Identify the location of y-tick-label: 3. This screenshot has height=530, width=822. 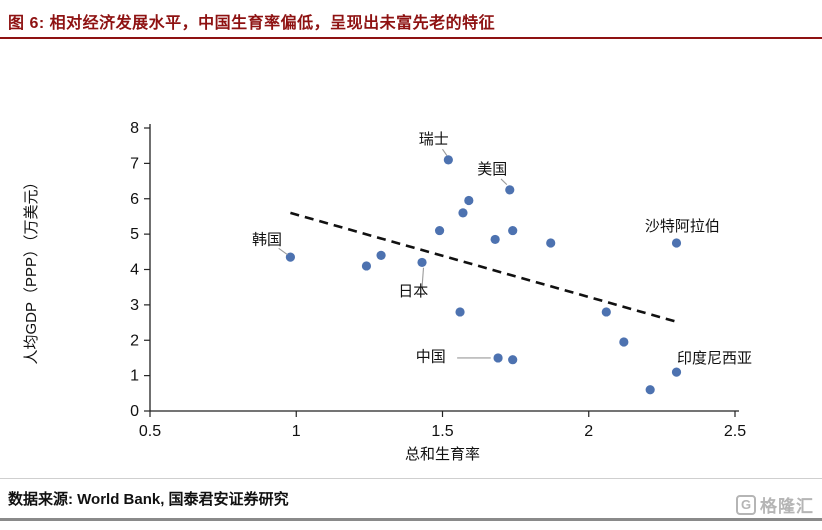
(134, 305).